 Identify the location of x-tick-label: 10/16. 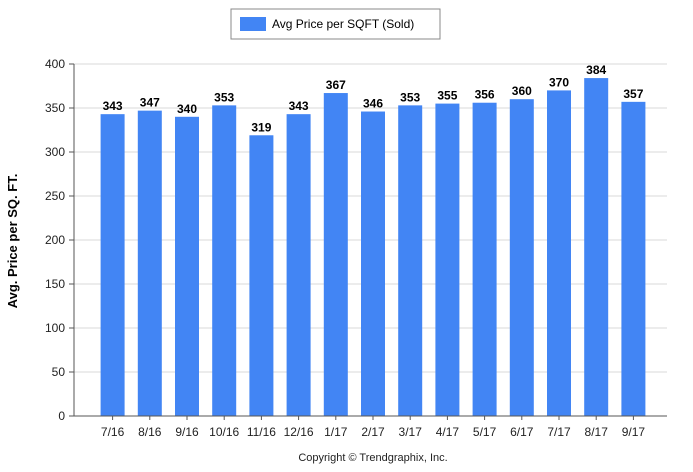
(224, 432).